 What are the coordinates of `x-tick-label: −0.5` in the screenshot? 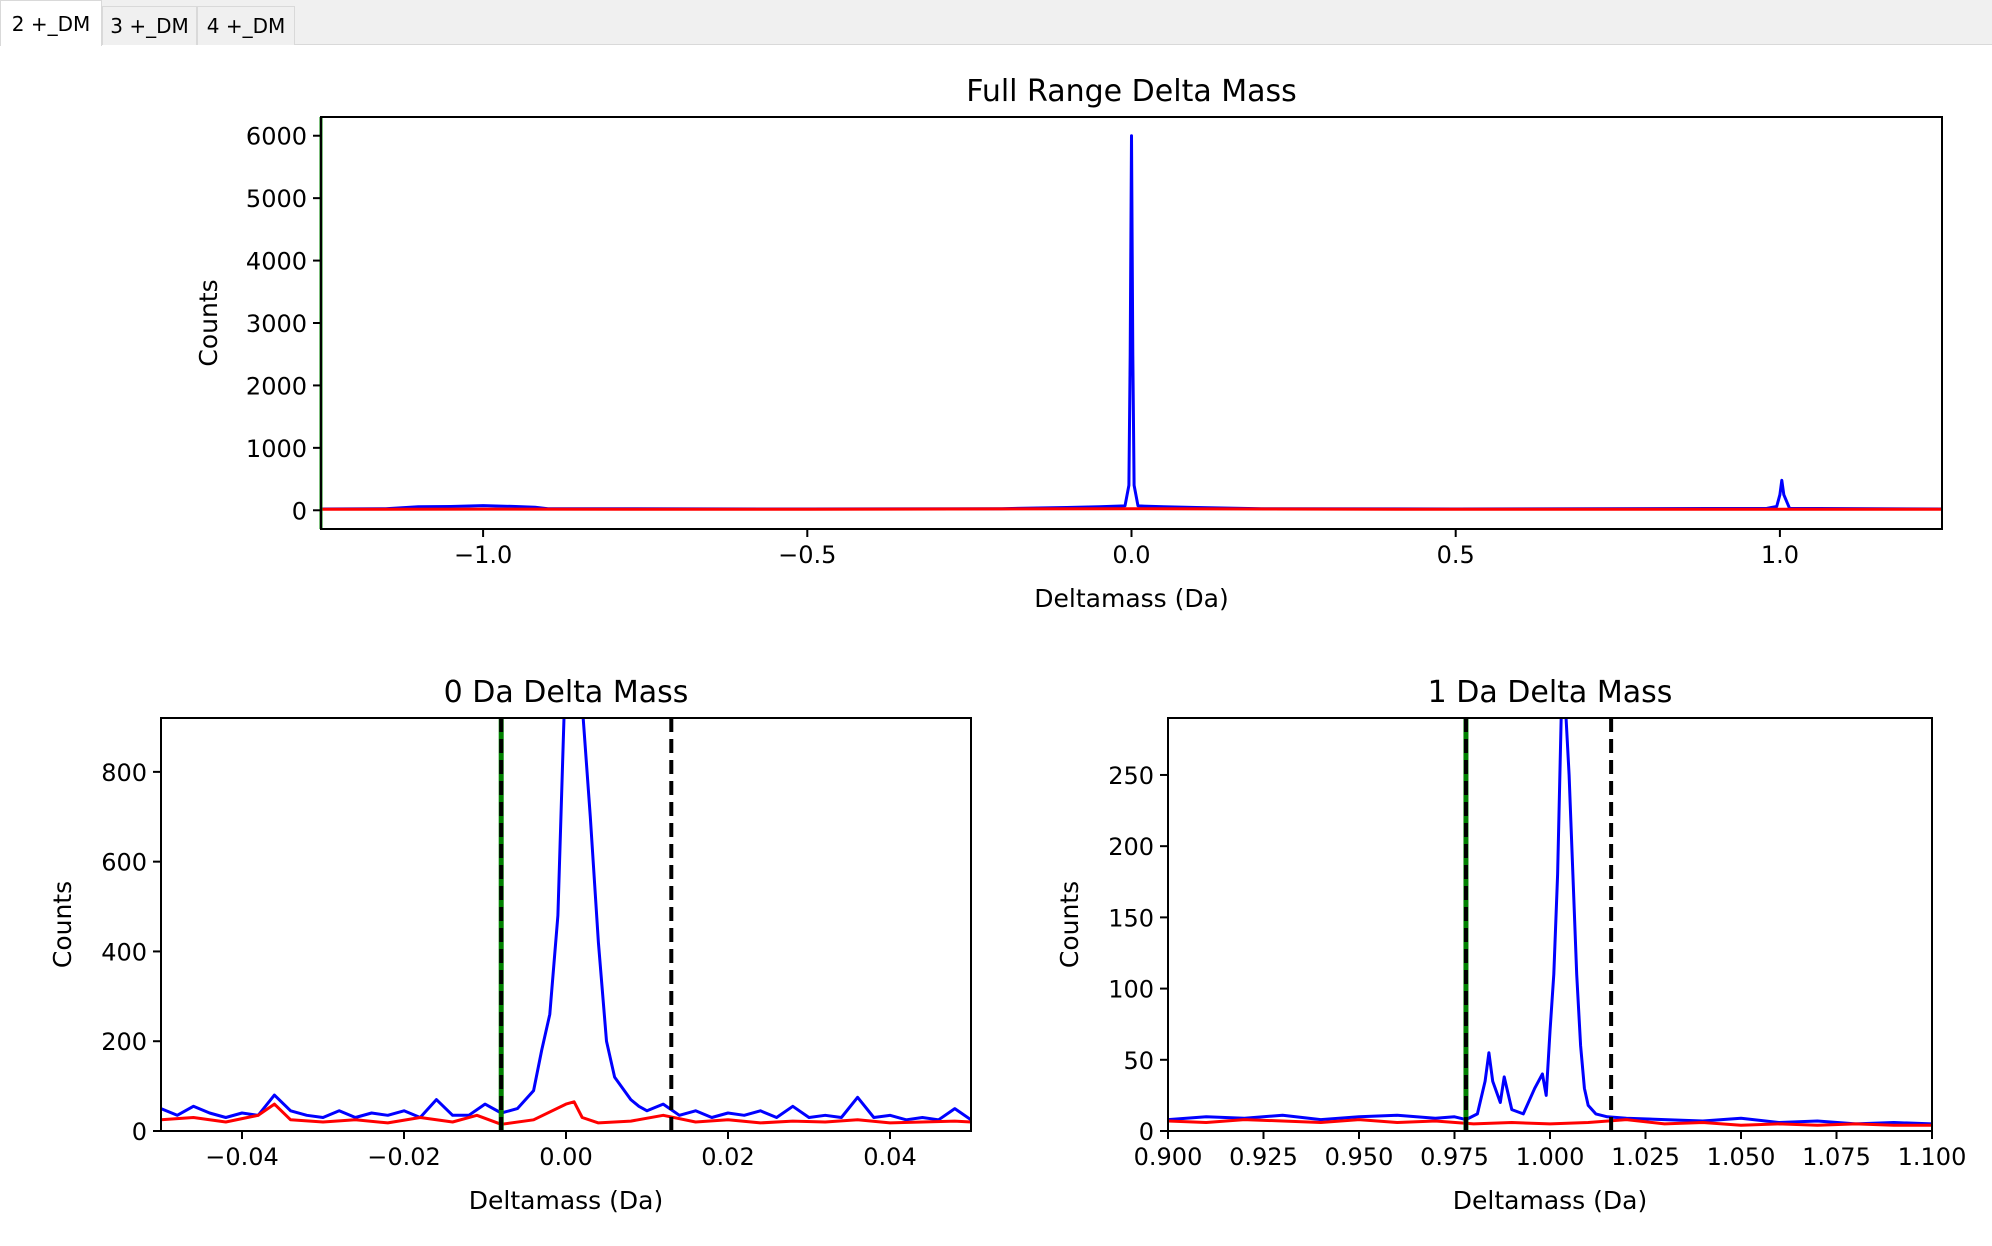 It's located at (807, 555).